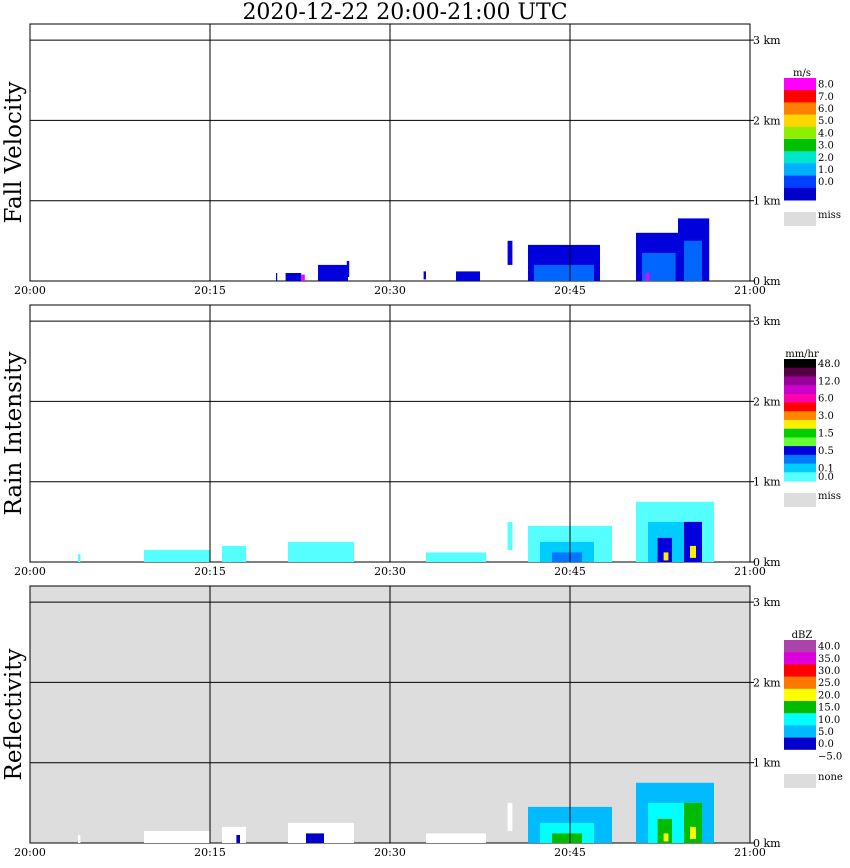 The width and height of the screenshot is (850, 868). What do you see at coordinates (826, 434) in the screenshot?
I see `colorbar-label: 1.5` at bounding box center [826, 434].